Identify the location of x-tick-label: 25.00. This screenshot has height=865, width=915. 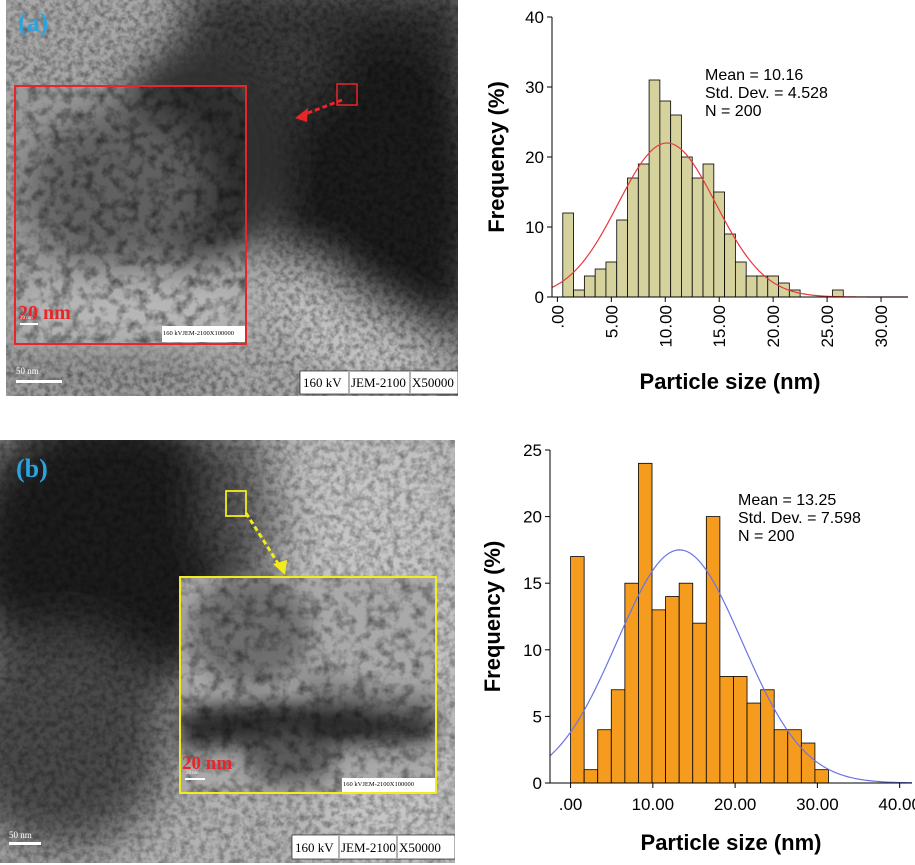
(827, 326).